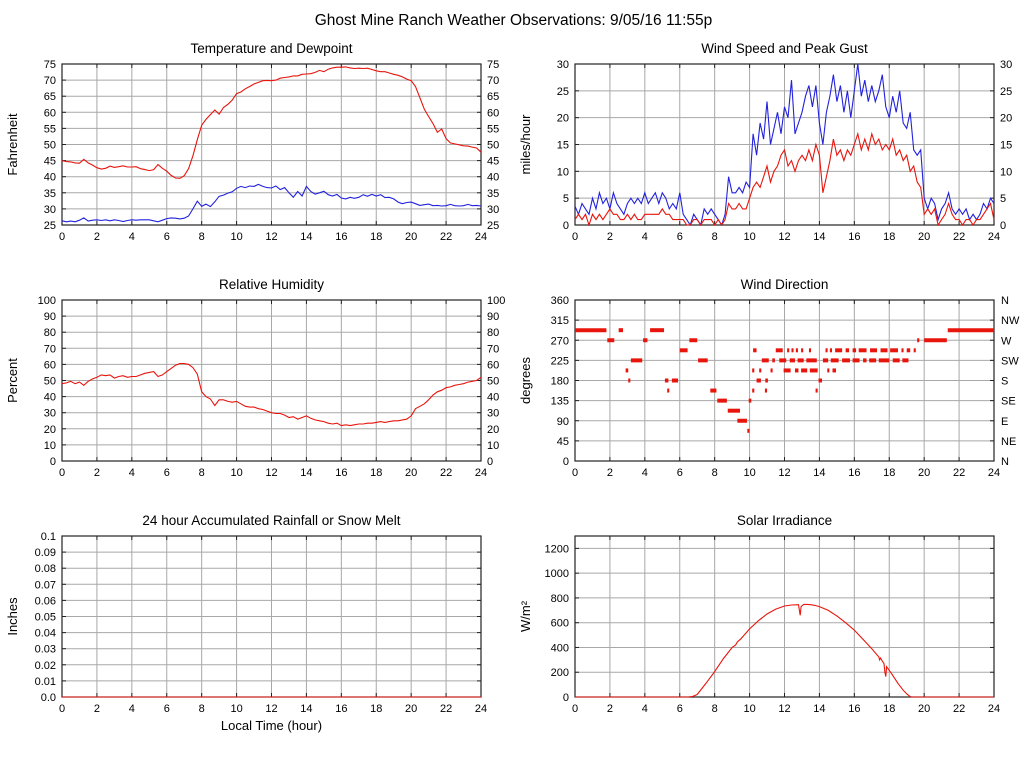  What do you see at coordinates (1004, 382) in the screenshot?
I see `svg-text: S` at bounding box center [1004, 382].